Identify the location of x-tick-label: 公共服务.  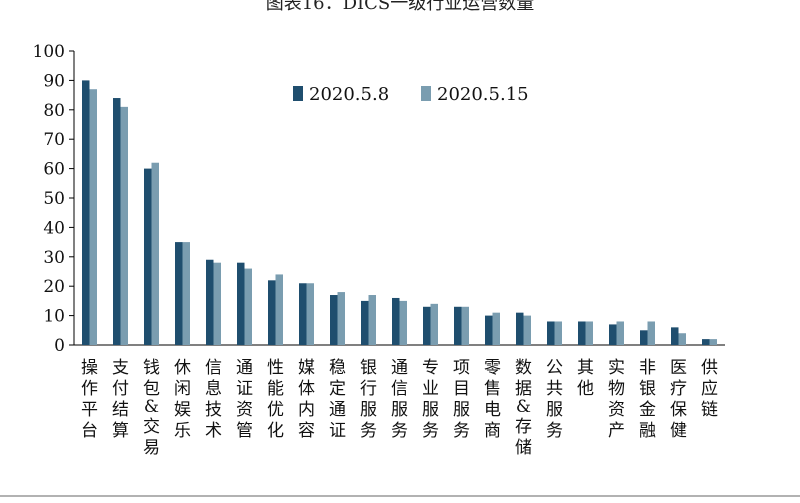
(554, 399).